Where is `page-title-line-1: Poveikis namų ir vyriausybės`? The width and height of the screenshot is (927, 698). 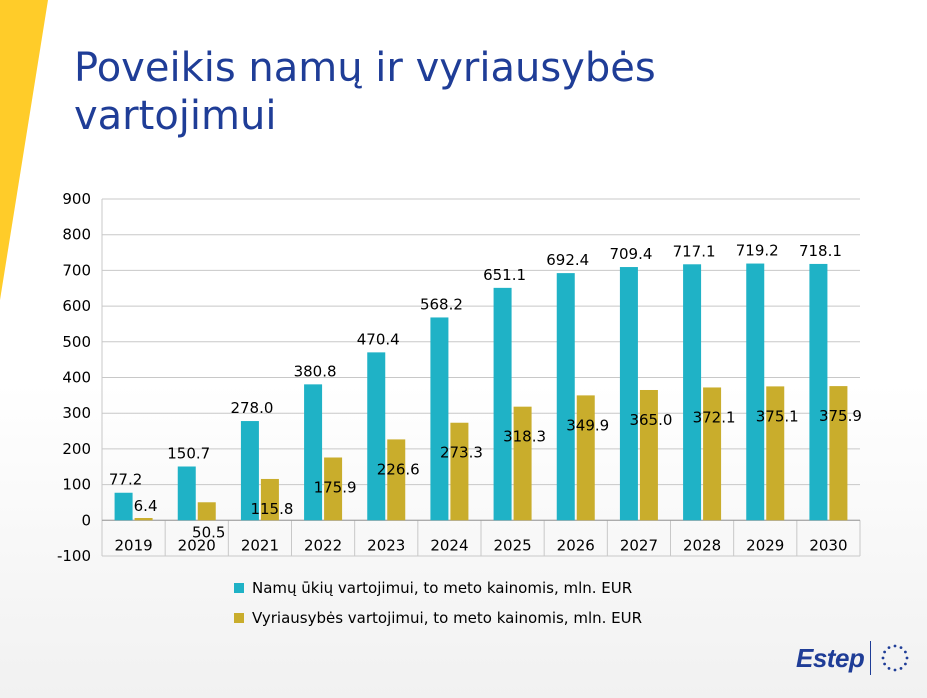
page-title-line-1: Poveikis namų ir vyriausybės is located at coordinates (365, 68).